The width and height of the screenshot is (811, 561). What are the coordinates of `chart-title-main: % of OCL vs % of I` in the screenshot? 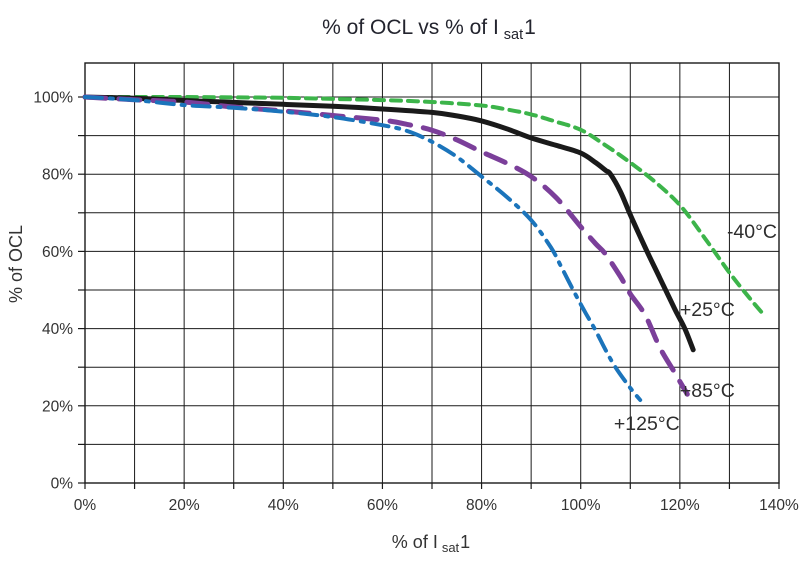 It's located at (410, 27).